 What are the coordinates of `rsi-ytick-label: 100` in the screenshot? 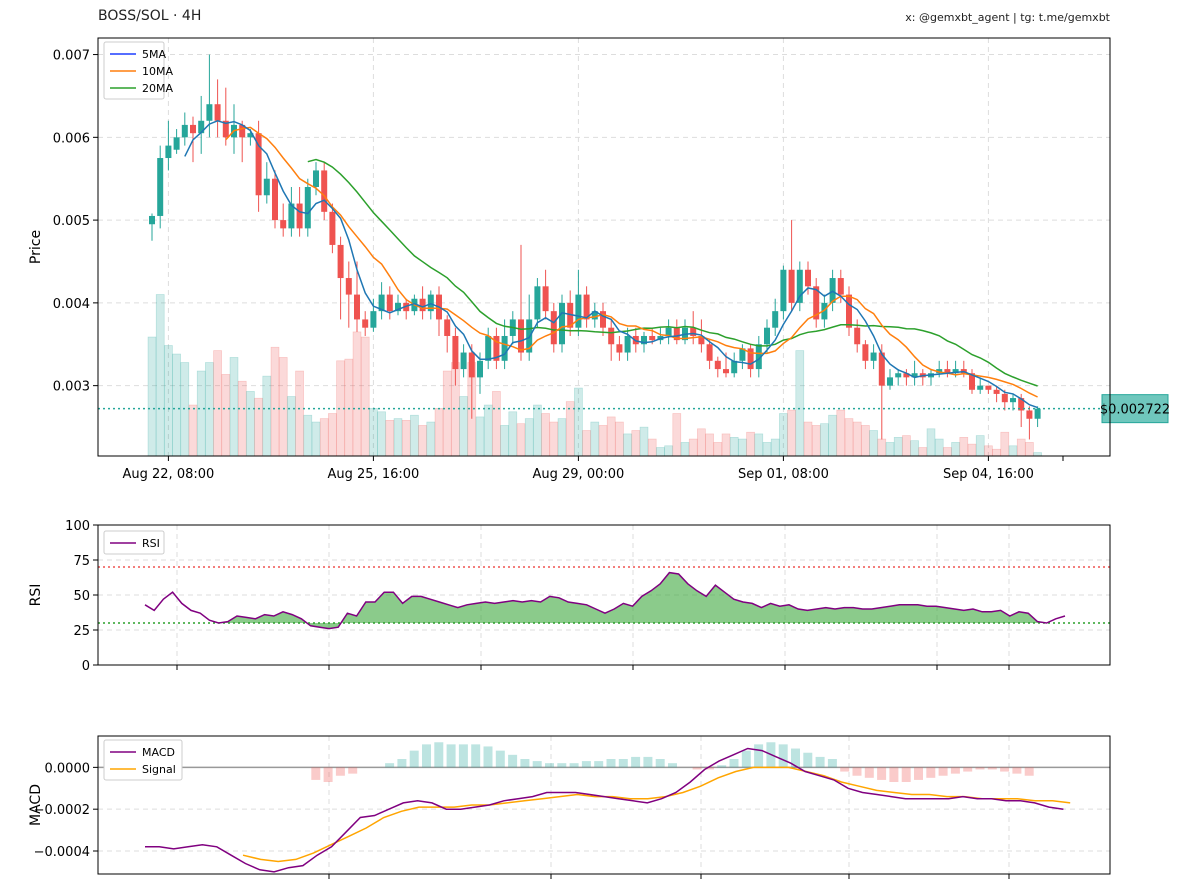 It's located at (77, 526).